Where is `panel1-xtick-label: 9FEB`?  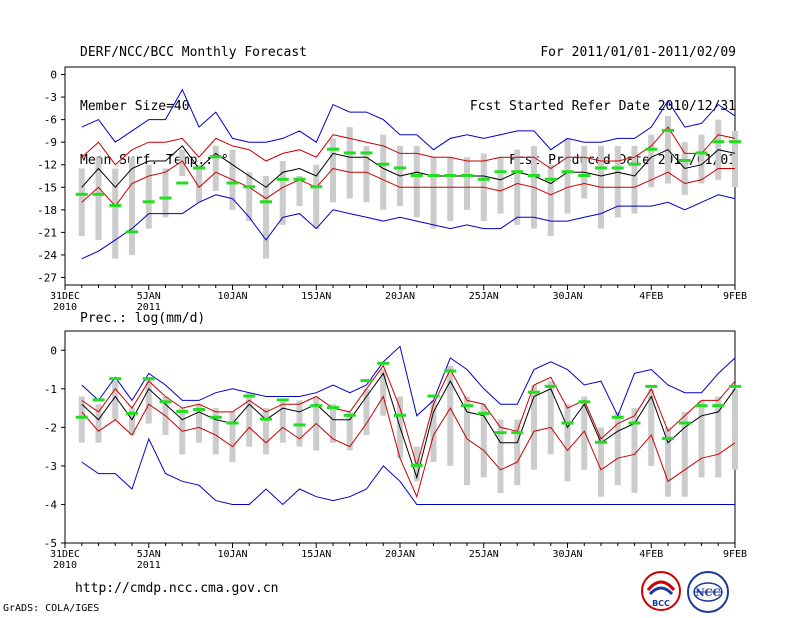 panel1-xtick-label: 9FEB is located at coordinates (735, 296).